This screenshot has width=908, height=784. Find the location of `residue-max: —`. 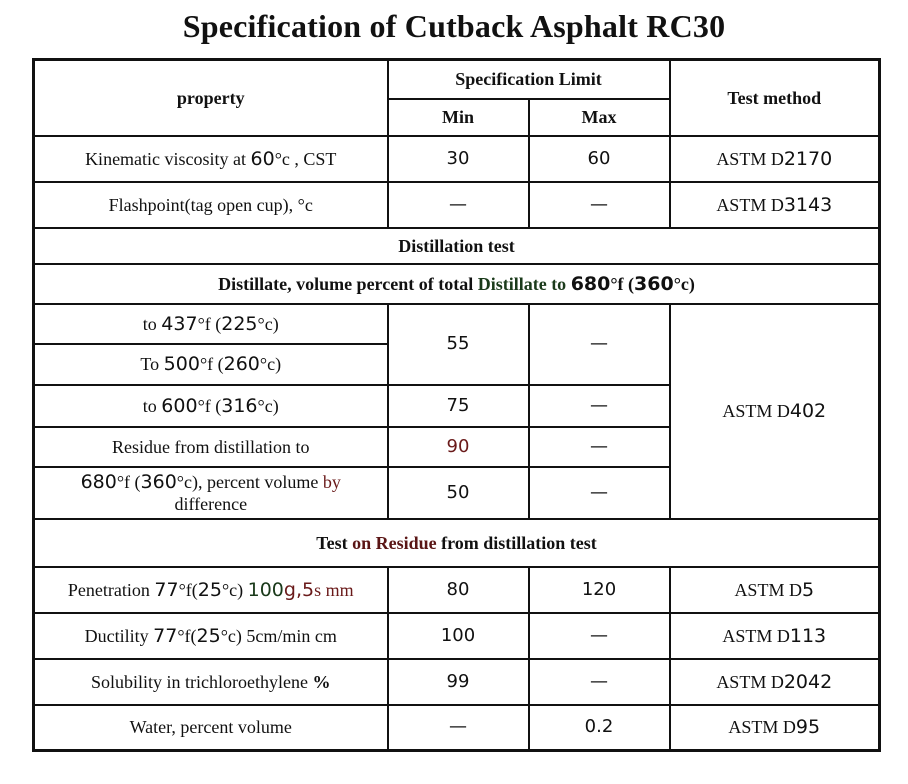

residue-max: — is located at coordinates (599, 446).